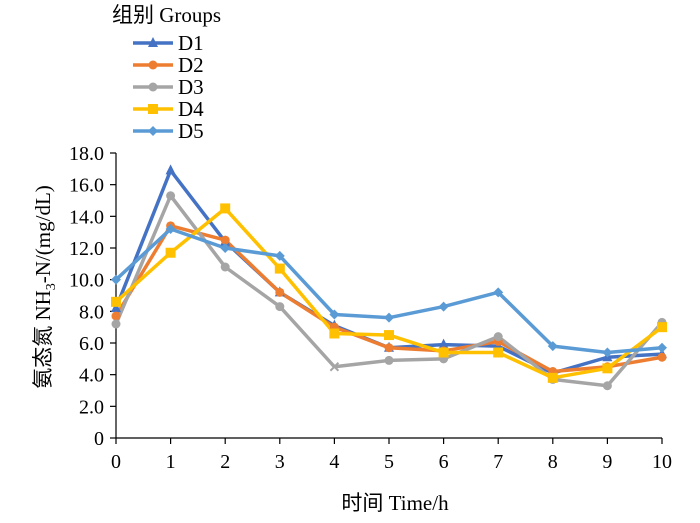 The width and height of the screenshot is (700, 523). I want to click on x-tick-label: 9, so click(607, 462).